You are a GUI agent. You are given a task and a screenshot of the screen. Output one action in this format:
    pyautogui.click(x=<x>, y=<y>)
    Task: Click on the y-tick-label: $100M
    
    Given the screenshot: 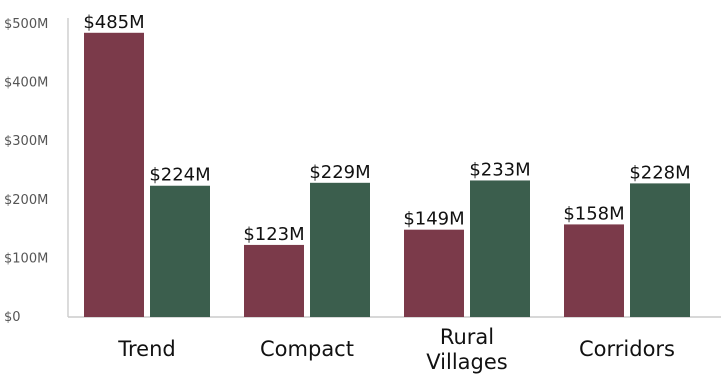 What is the action you would take?
    pyautogui.click(x=26, y=258)
    